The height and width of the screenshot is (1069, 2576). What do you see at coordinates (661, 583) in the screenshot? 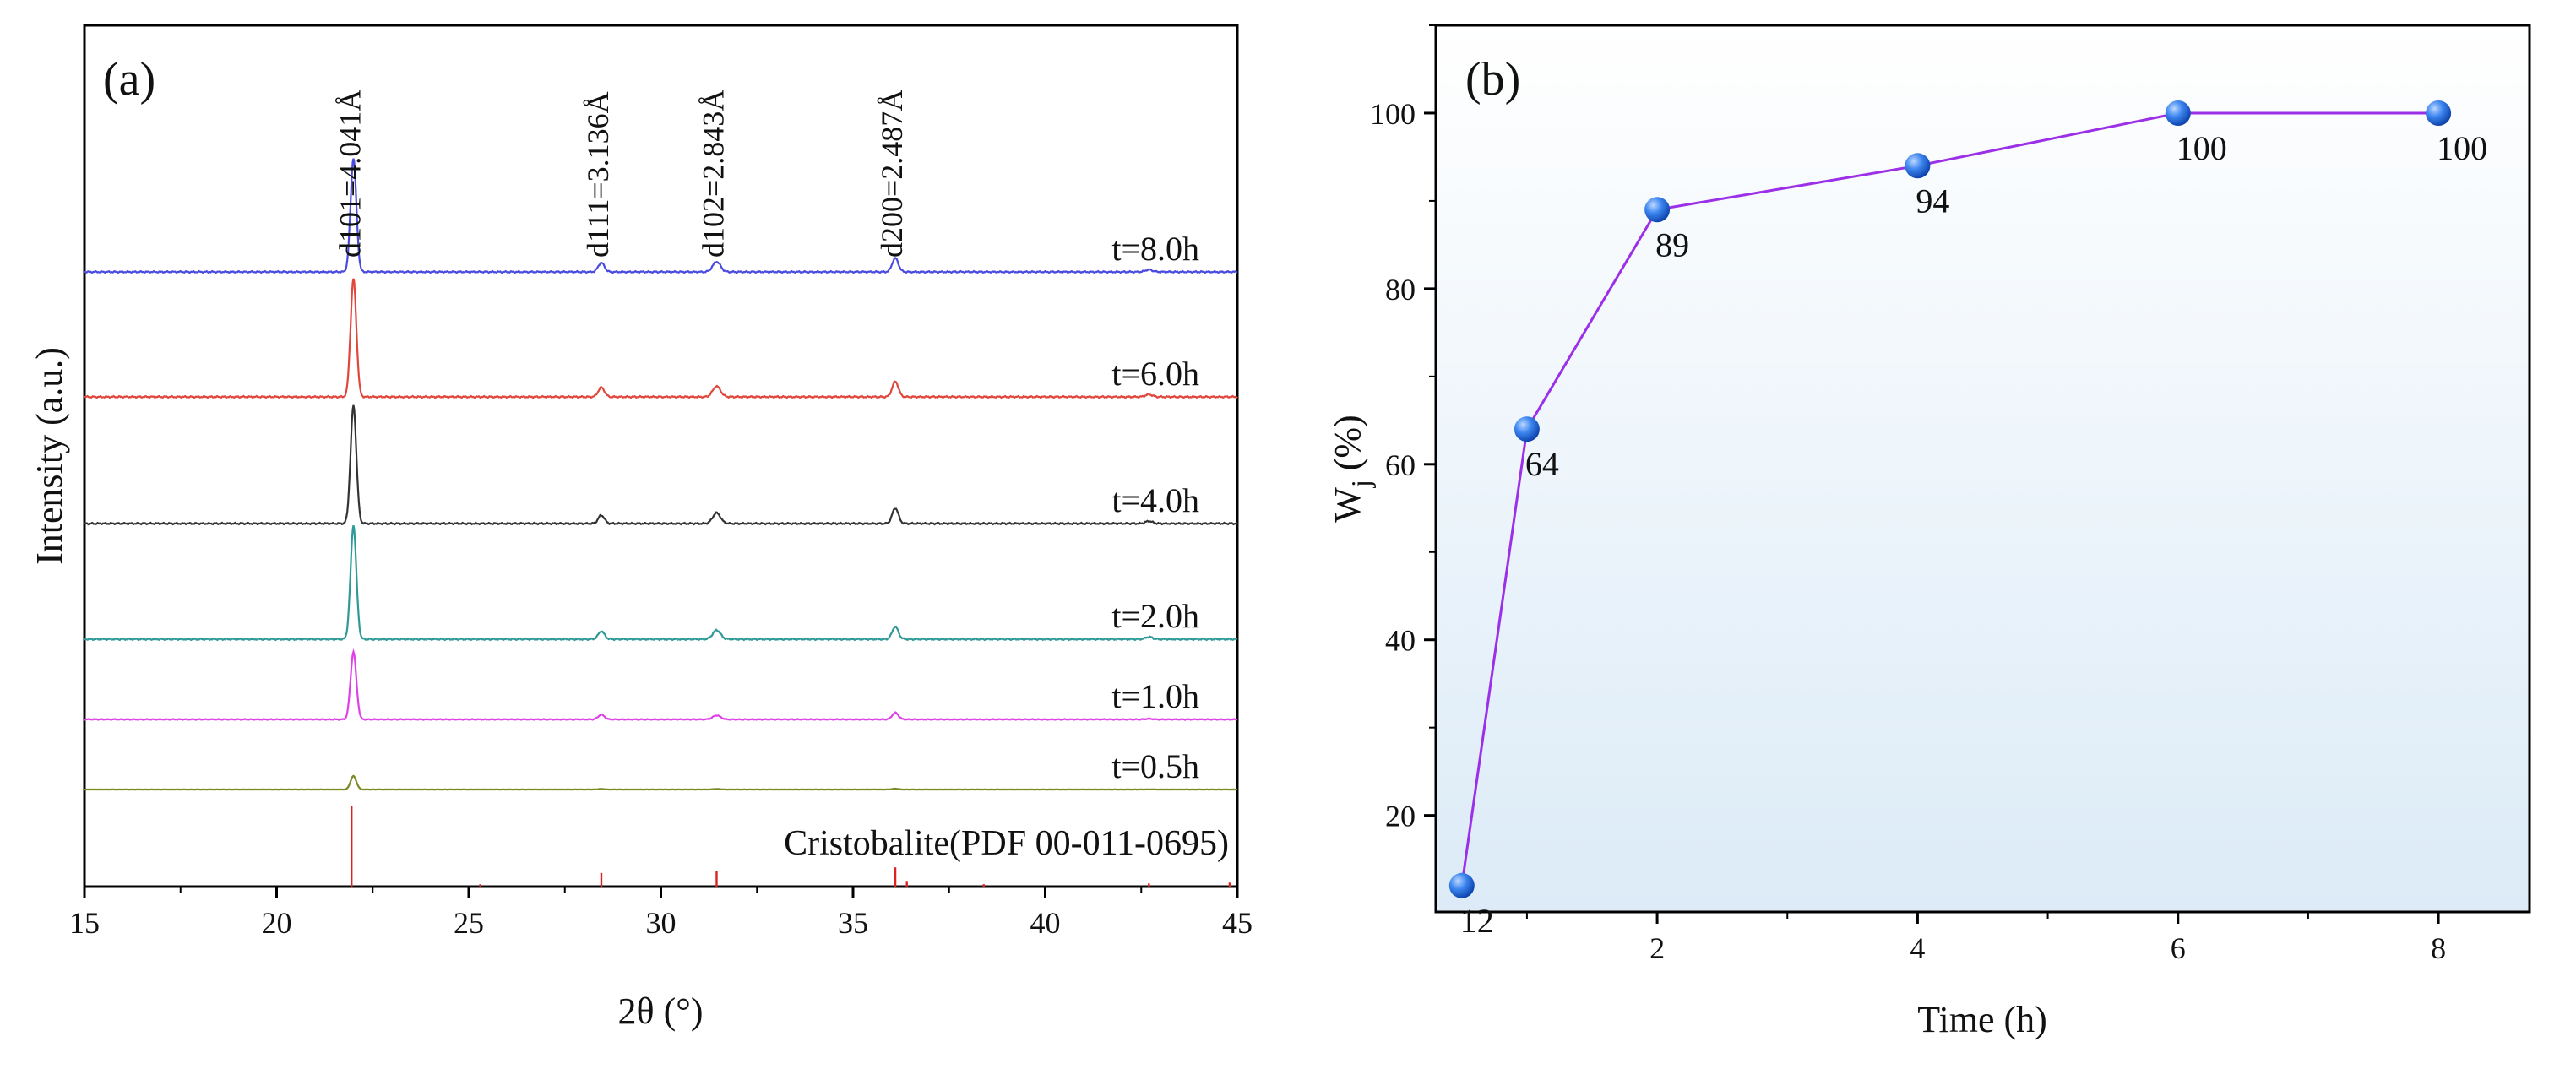
I see `xrd-curve-t20h` at bounding box center [661, 583].